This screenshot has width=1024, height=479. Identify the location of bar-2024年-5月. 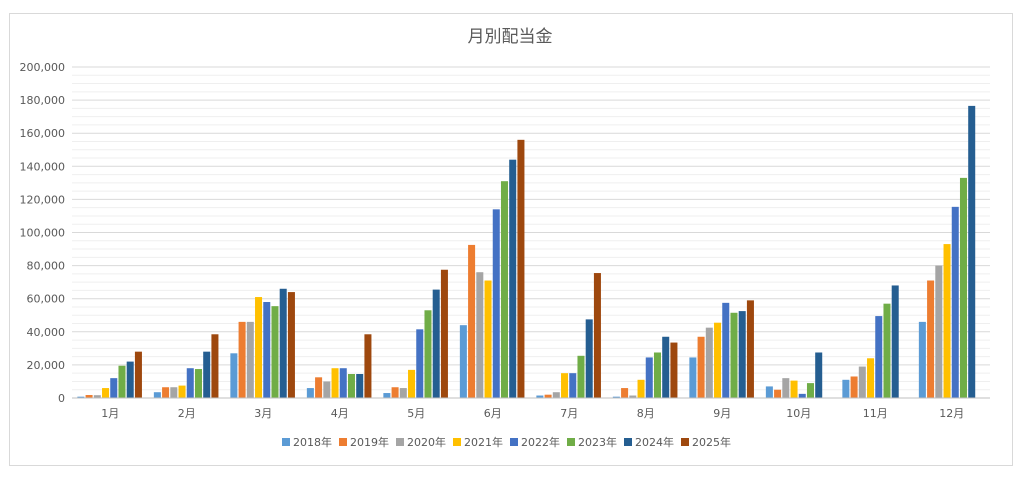
(436, 343).